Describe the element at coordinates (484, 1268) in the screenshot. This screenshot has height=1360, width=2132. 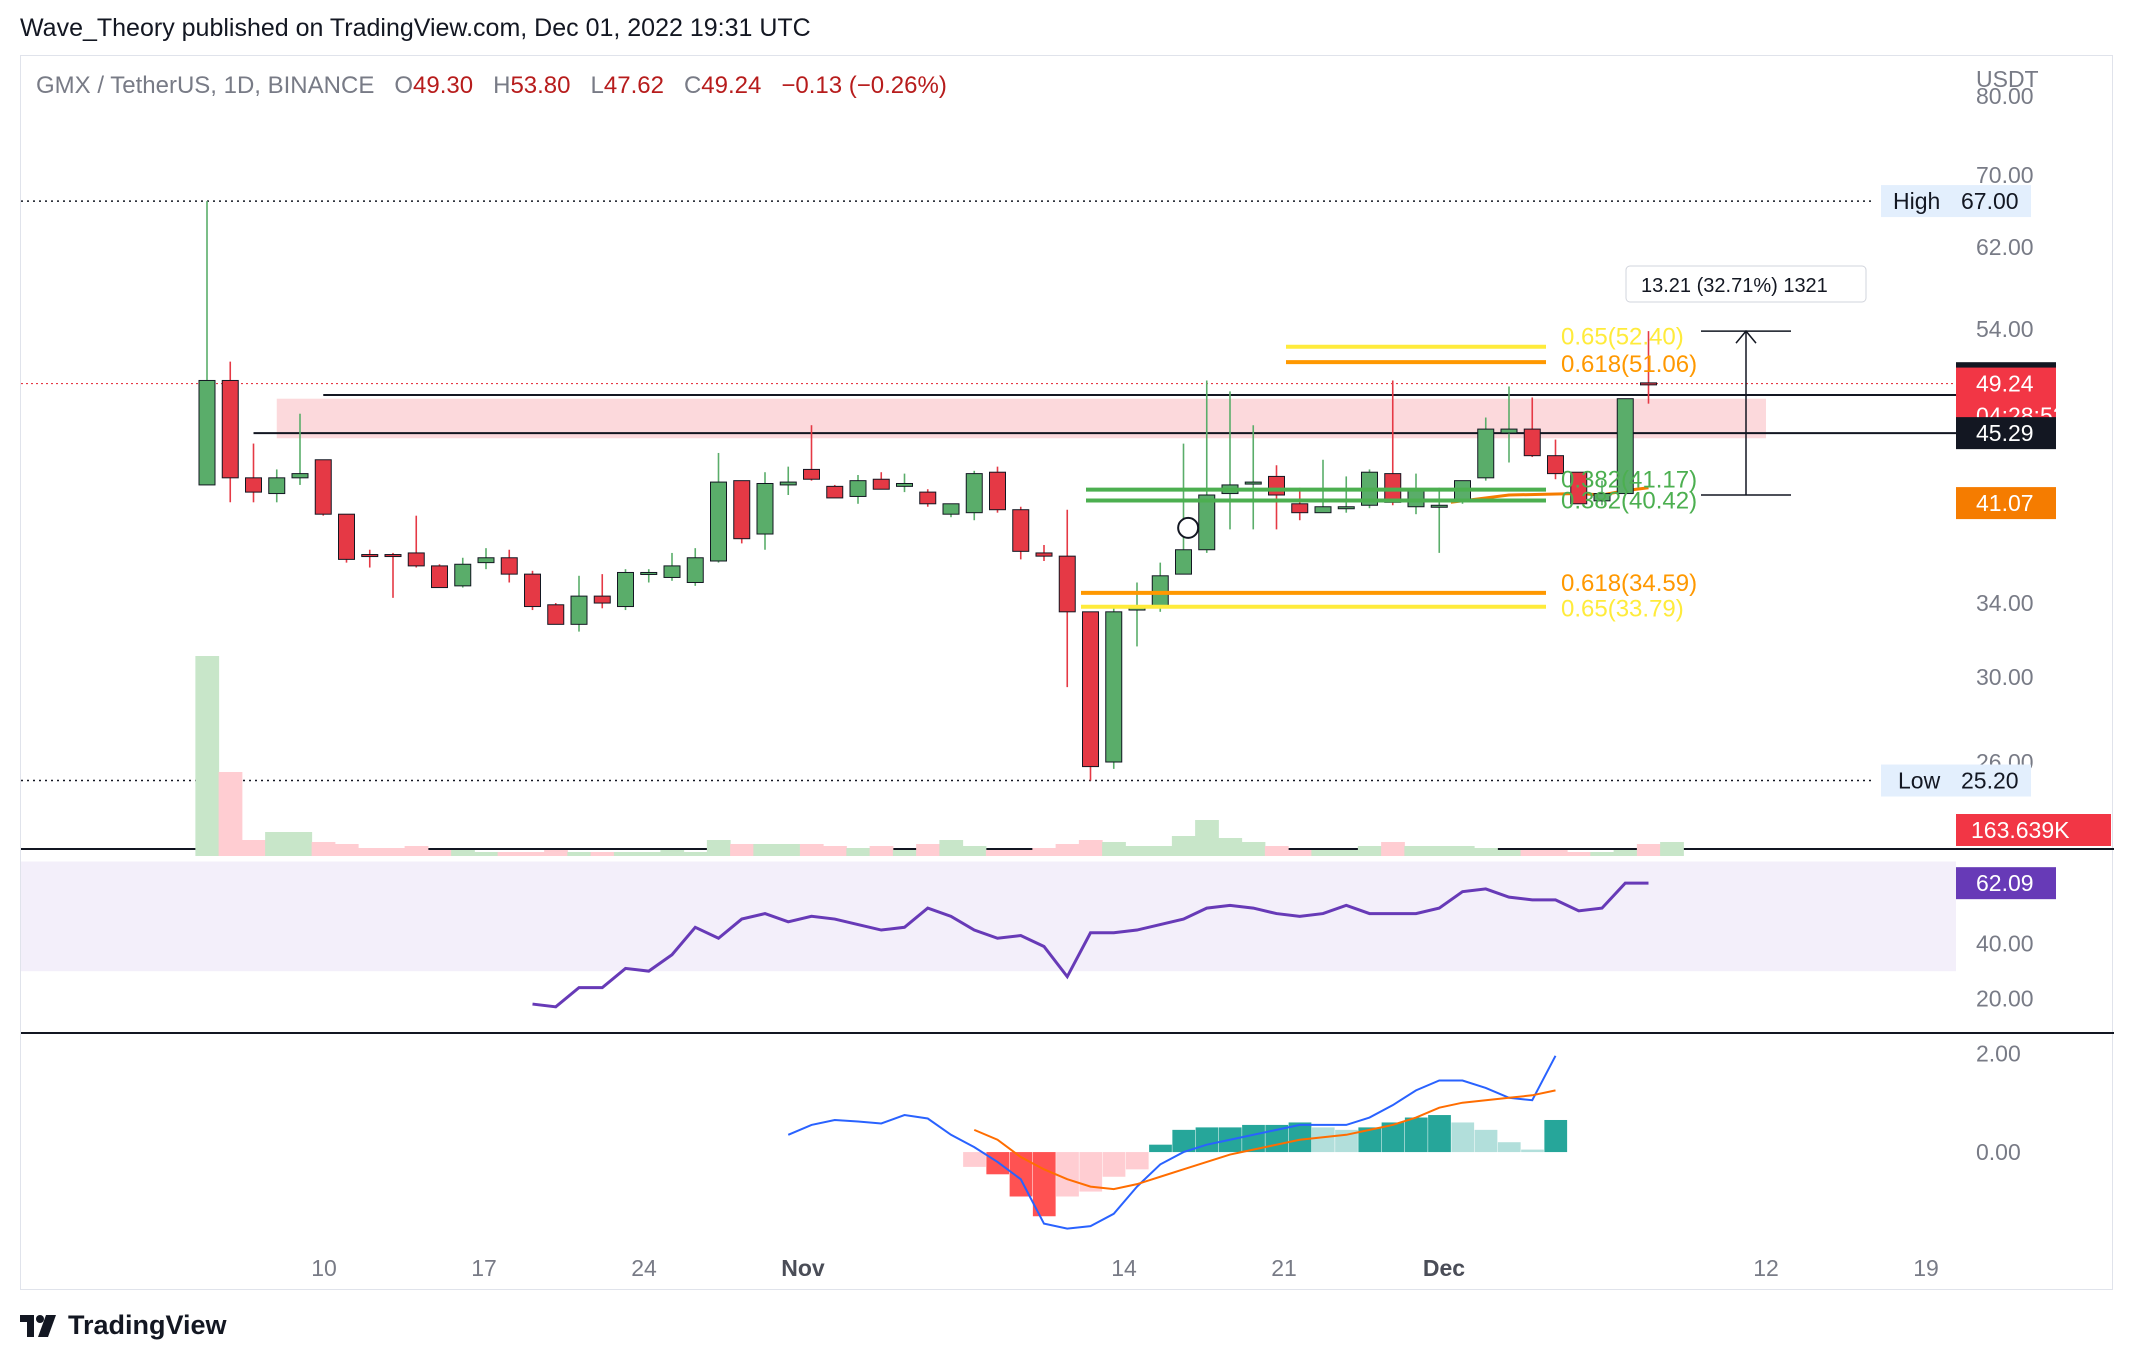
I see `x-tick-label: 17` at that location.